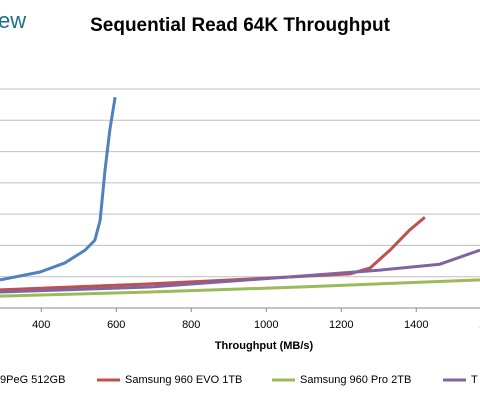 The image size is (480, 401). Describe the element at coordinates (41, 325) in the screenshot. I see `x-tick-label: 400` at that location.